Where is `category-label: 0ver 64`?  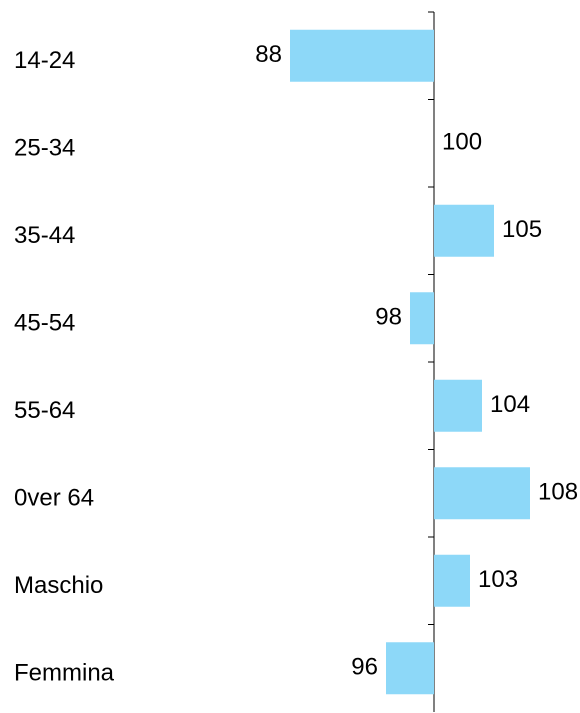
category-label: 0ver 64 is located at coordinates (54, 498).